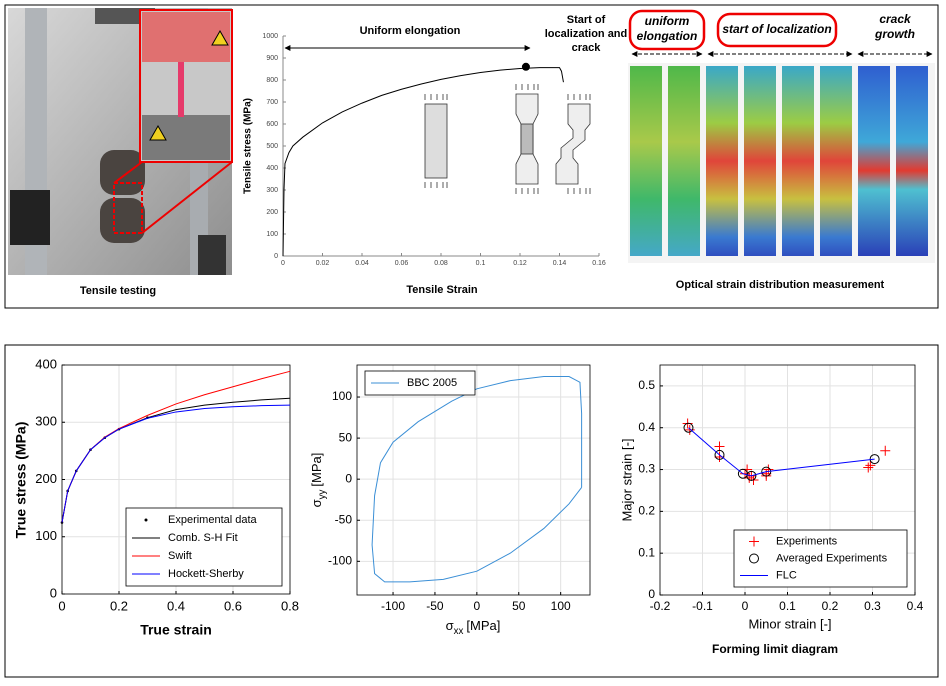  What do you see at coordinates (450, 625) in the screenshot?
I see `x-axis-label-symbol: σ` at bounding box center [450, 625].